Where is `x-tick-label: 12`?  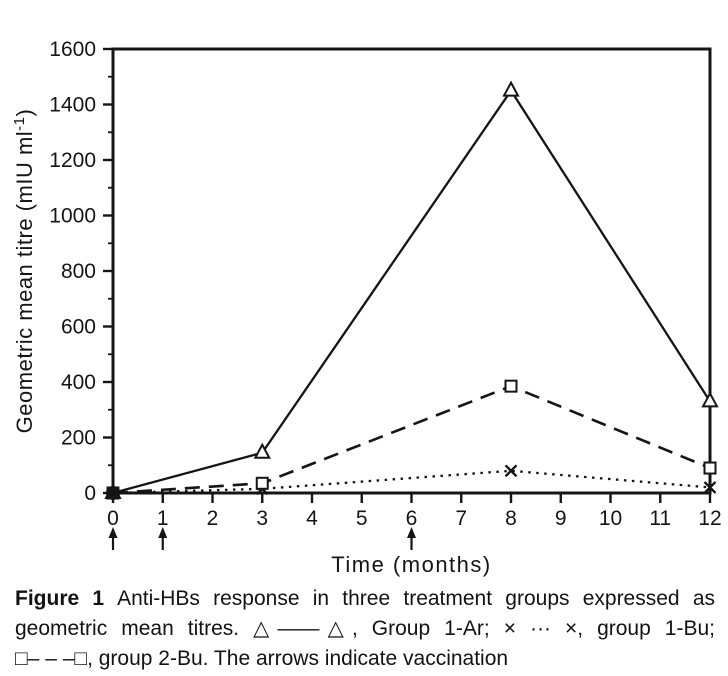 x-tick-label: 12 is located at coordinates (709, 518).